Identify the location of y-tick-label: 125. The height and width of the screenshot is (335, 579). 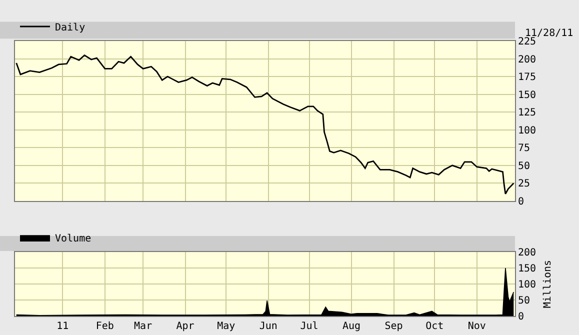
(527, 113).